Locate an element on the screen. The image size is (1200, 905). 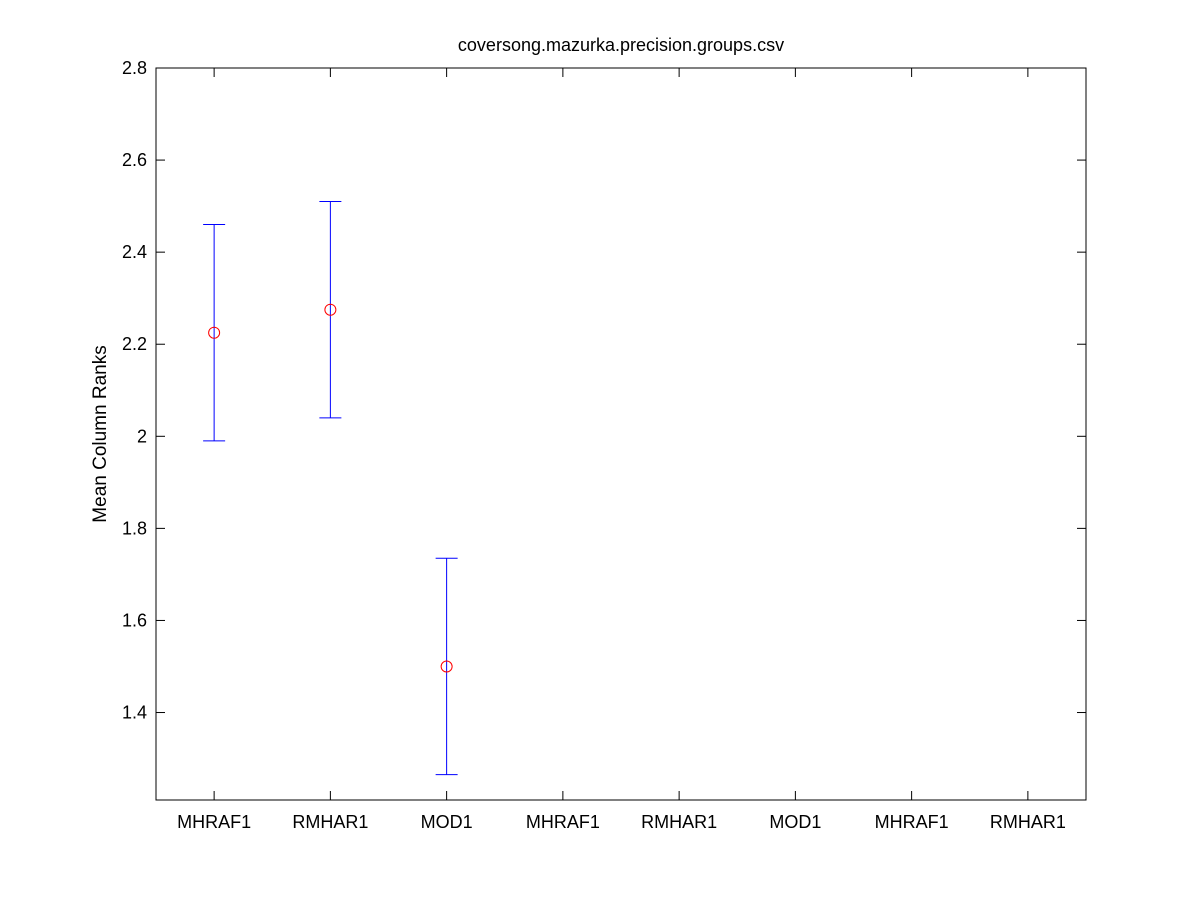
y-tick-label: 1.8 is located at coordinates (134, 528).